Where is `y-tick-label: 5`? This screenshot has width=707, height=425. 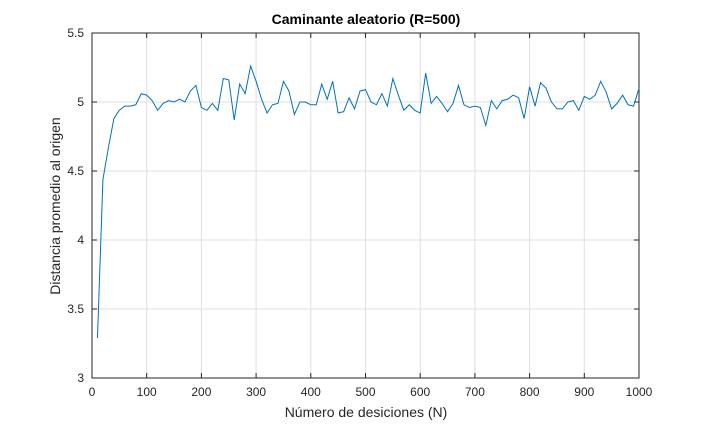
y-tick-label: 5 is located at coordinates (80, 102).